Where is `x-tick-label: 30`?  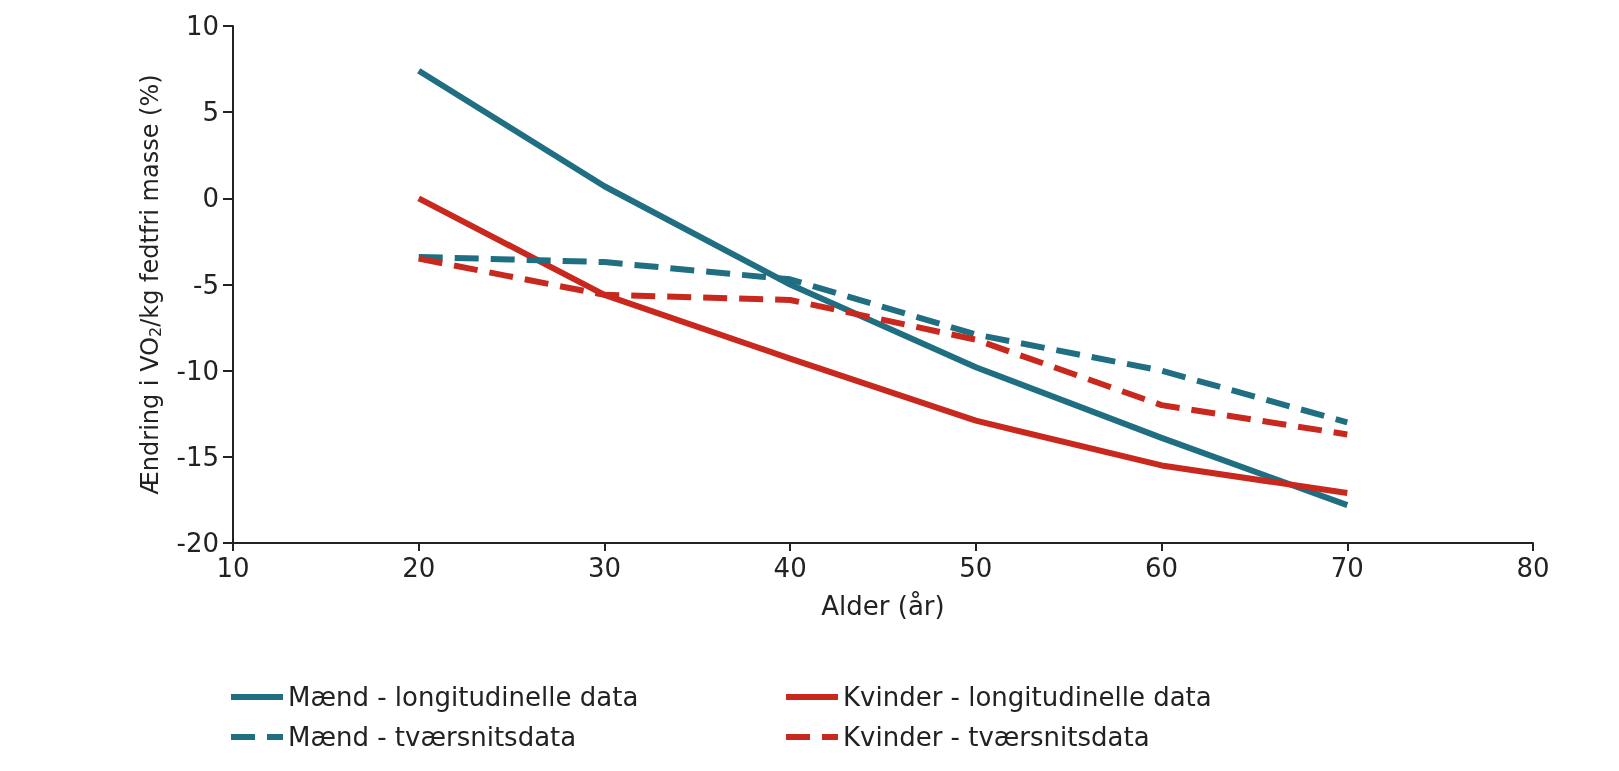 x-tick-label: 30 is located at coordinates (604, 568).